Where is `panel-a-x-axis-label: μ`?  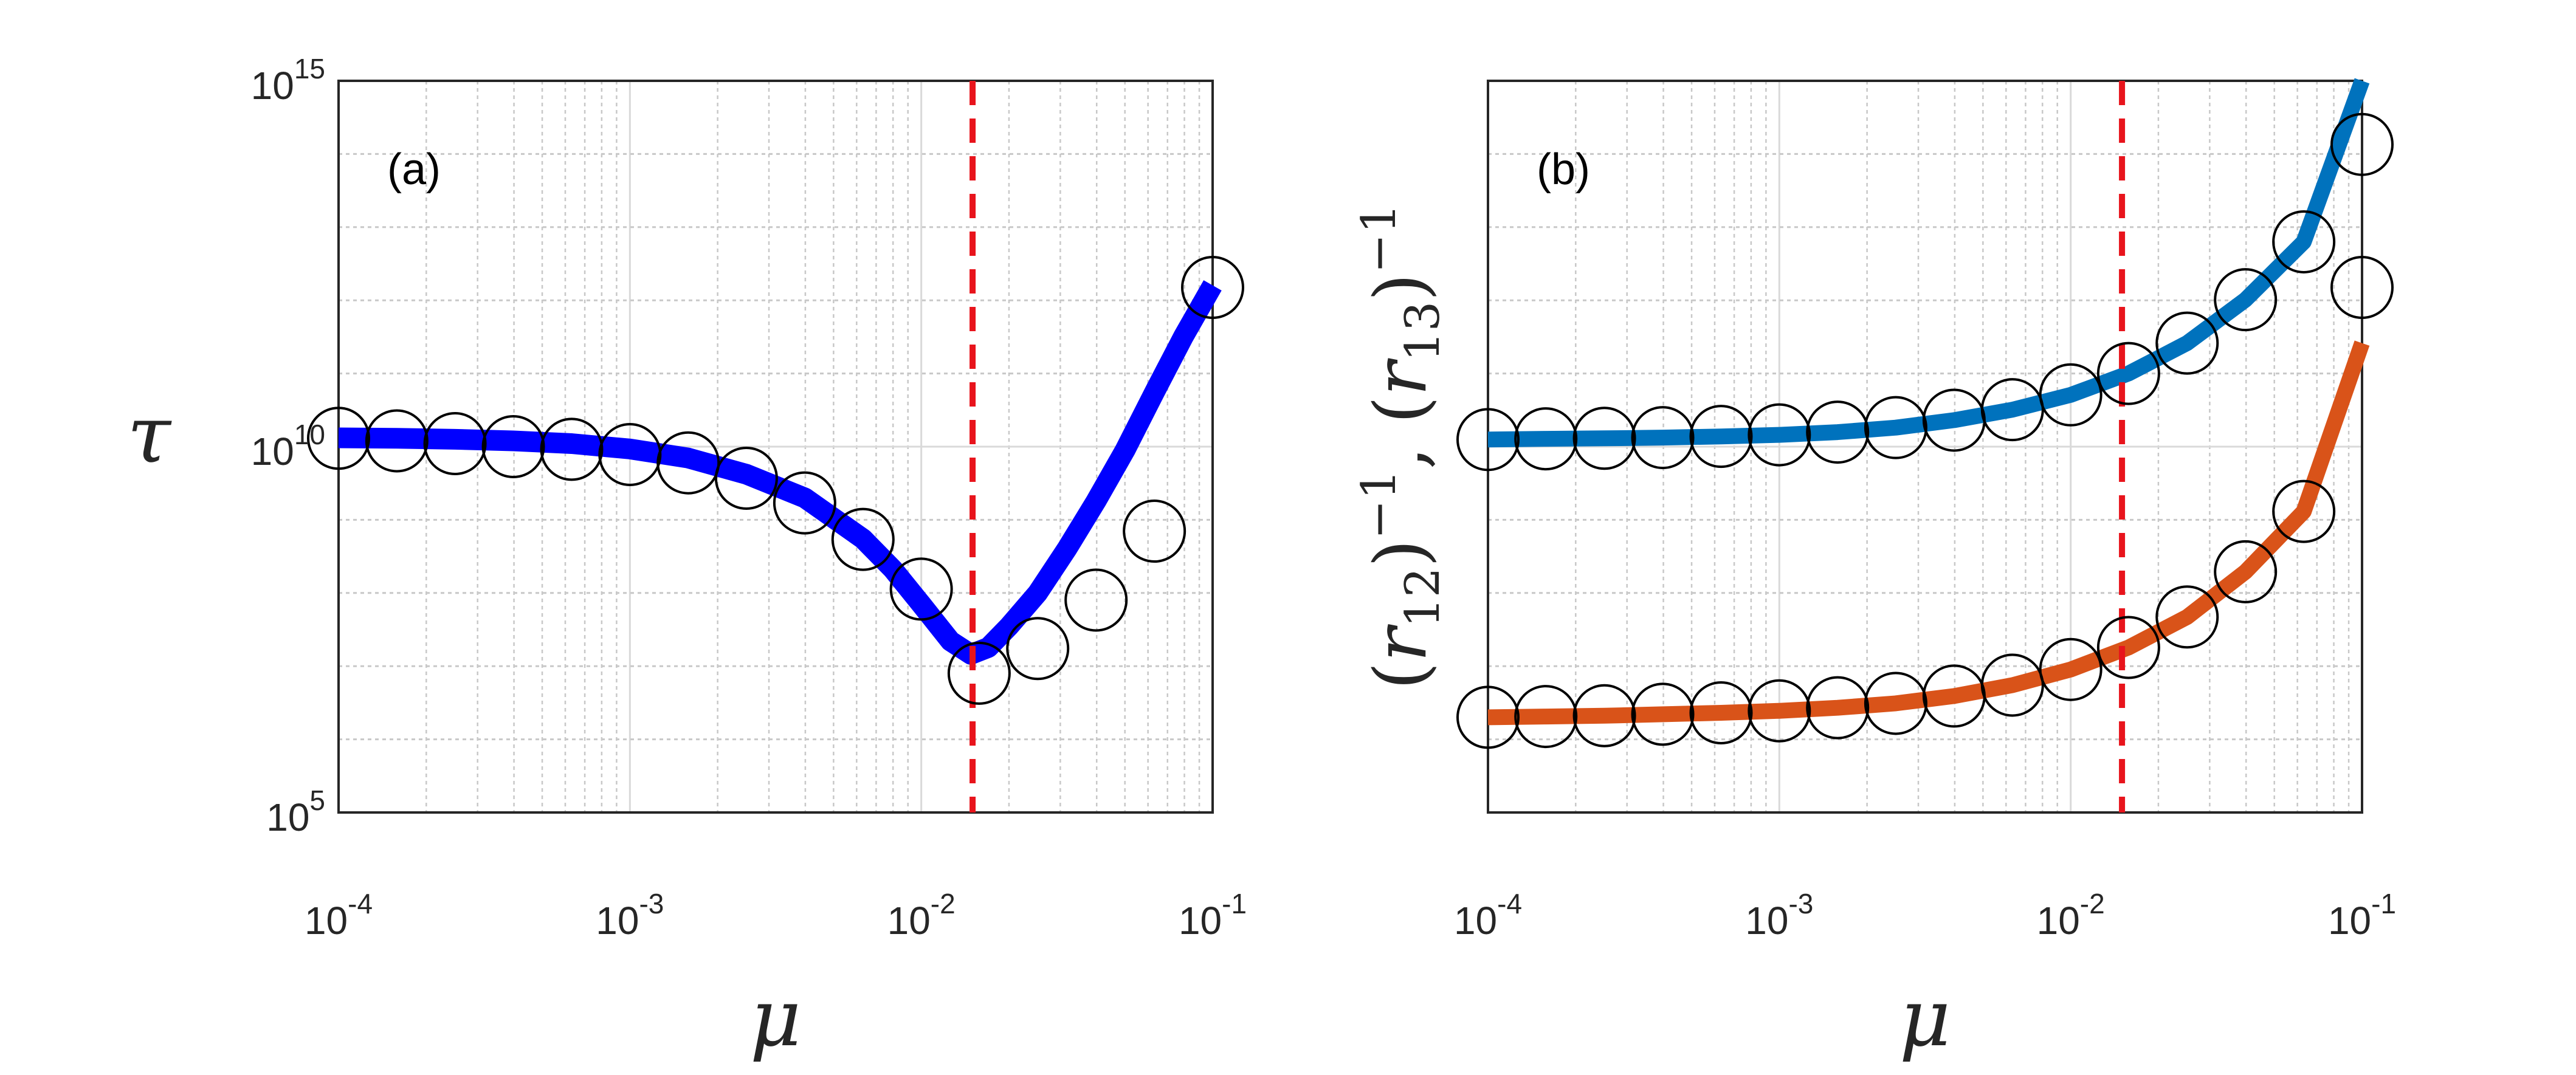 panel-a-x-axis-label: μ is located at coordinates (776, 1018).